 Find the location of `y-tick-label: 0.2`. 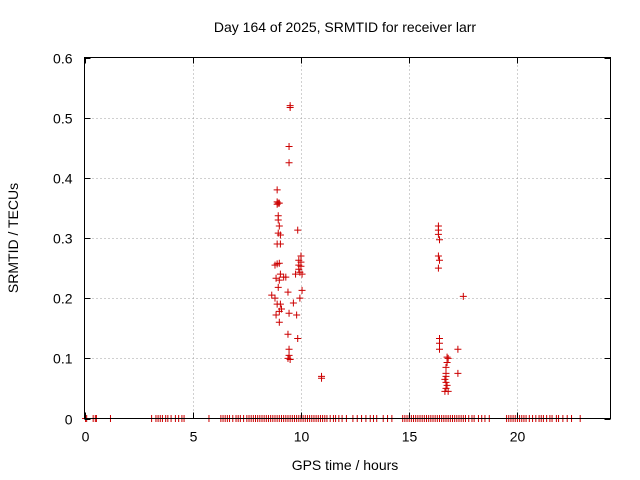

y-tick-label: 0.2 is located at coordinates (63, 299).